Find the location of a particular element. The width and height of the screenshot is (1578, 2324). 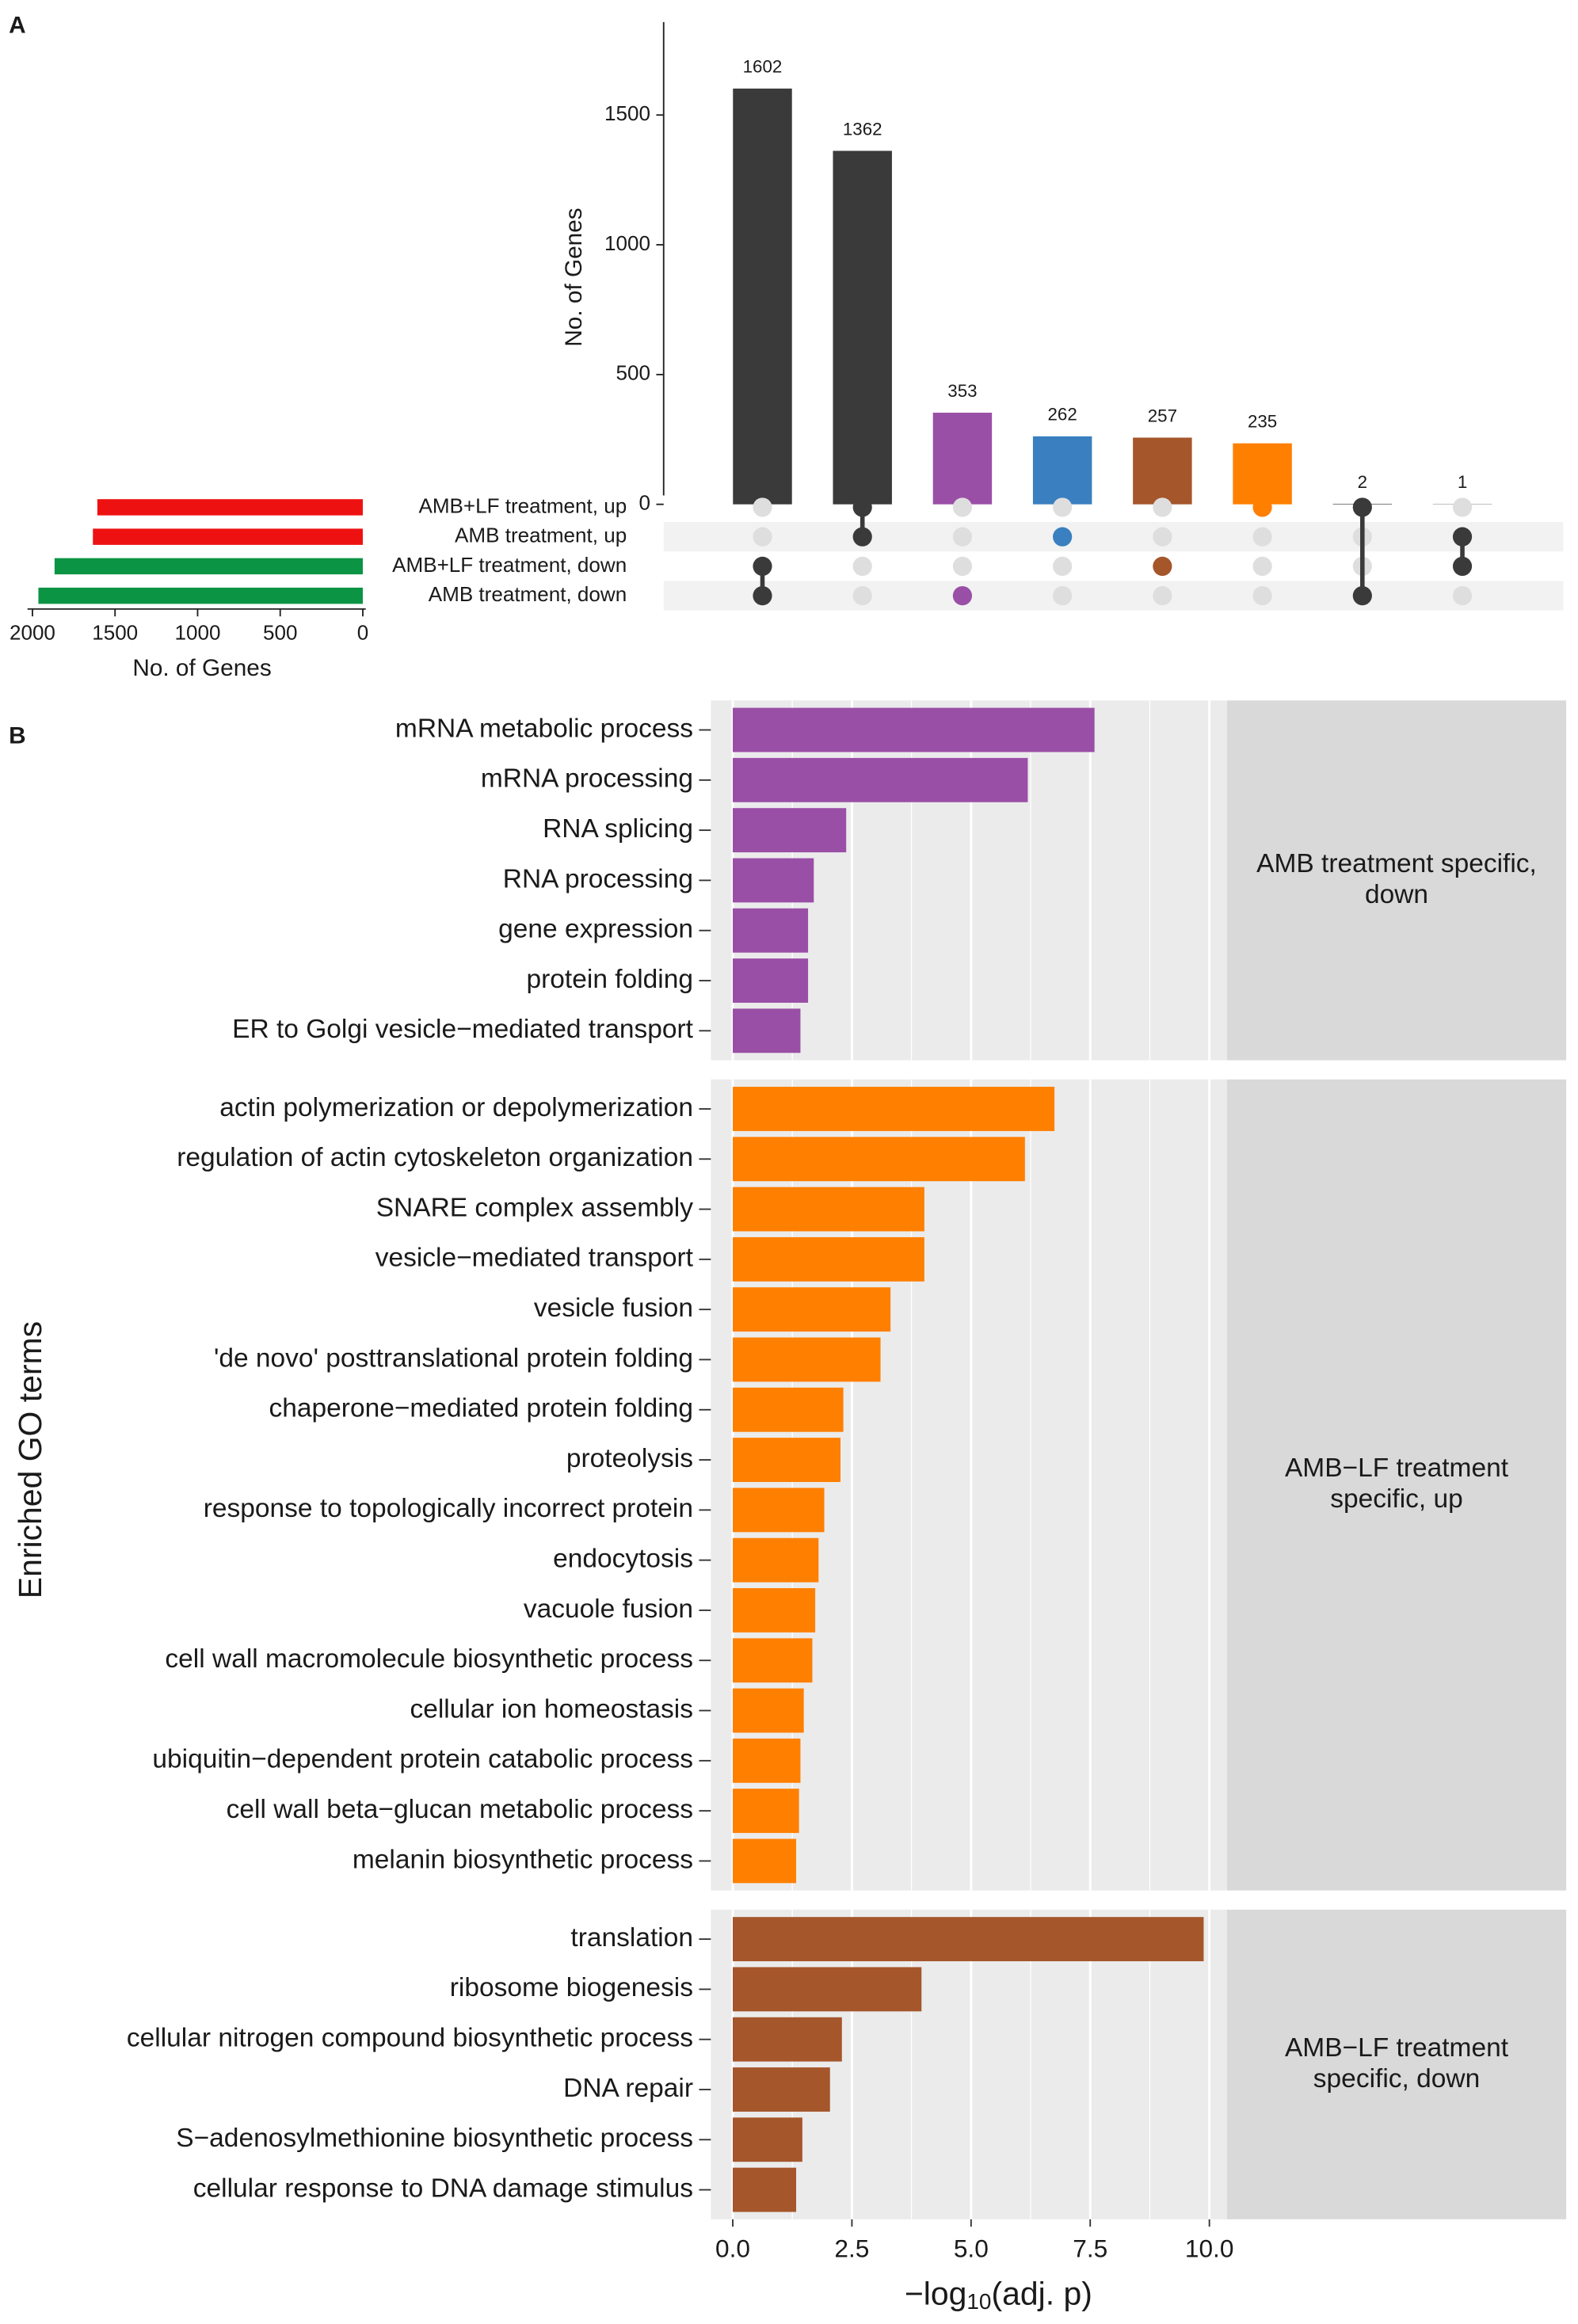

x-tick-label: 0.0 is located at coordinates (732, 2248).